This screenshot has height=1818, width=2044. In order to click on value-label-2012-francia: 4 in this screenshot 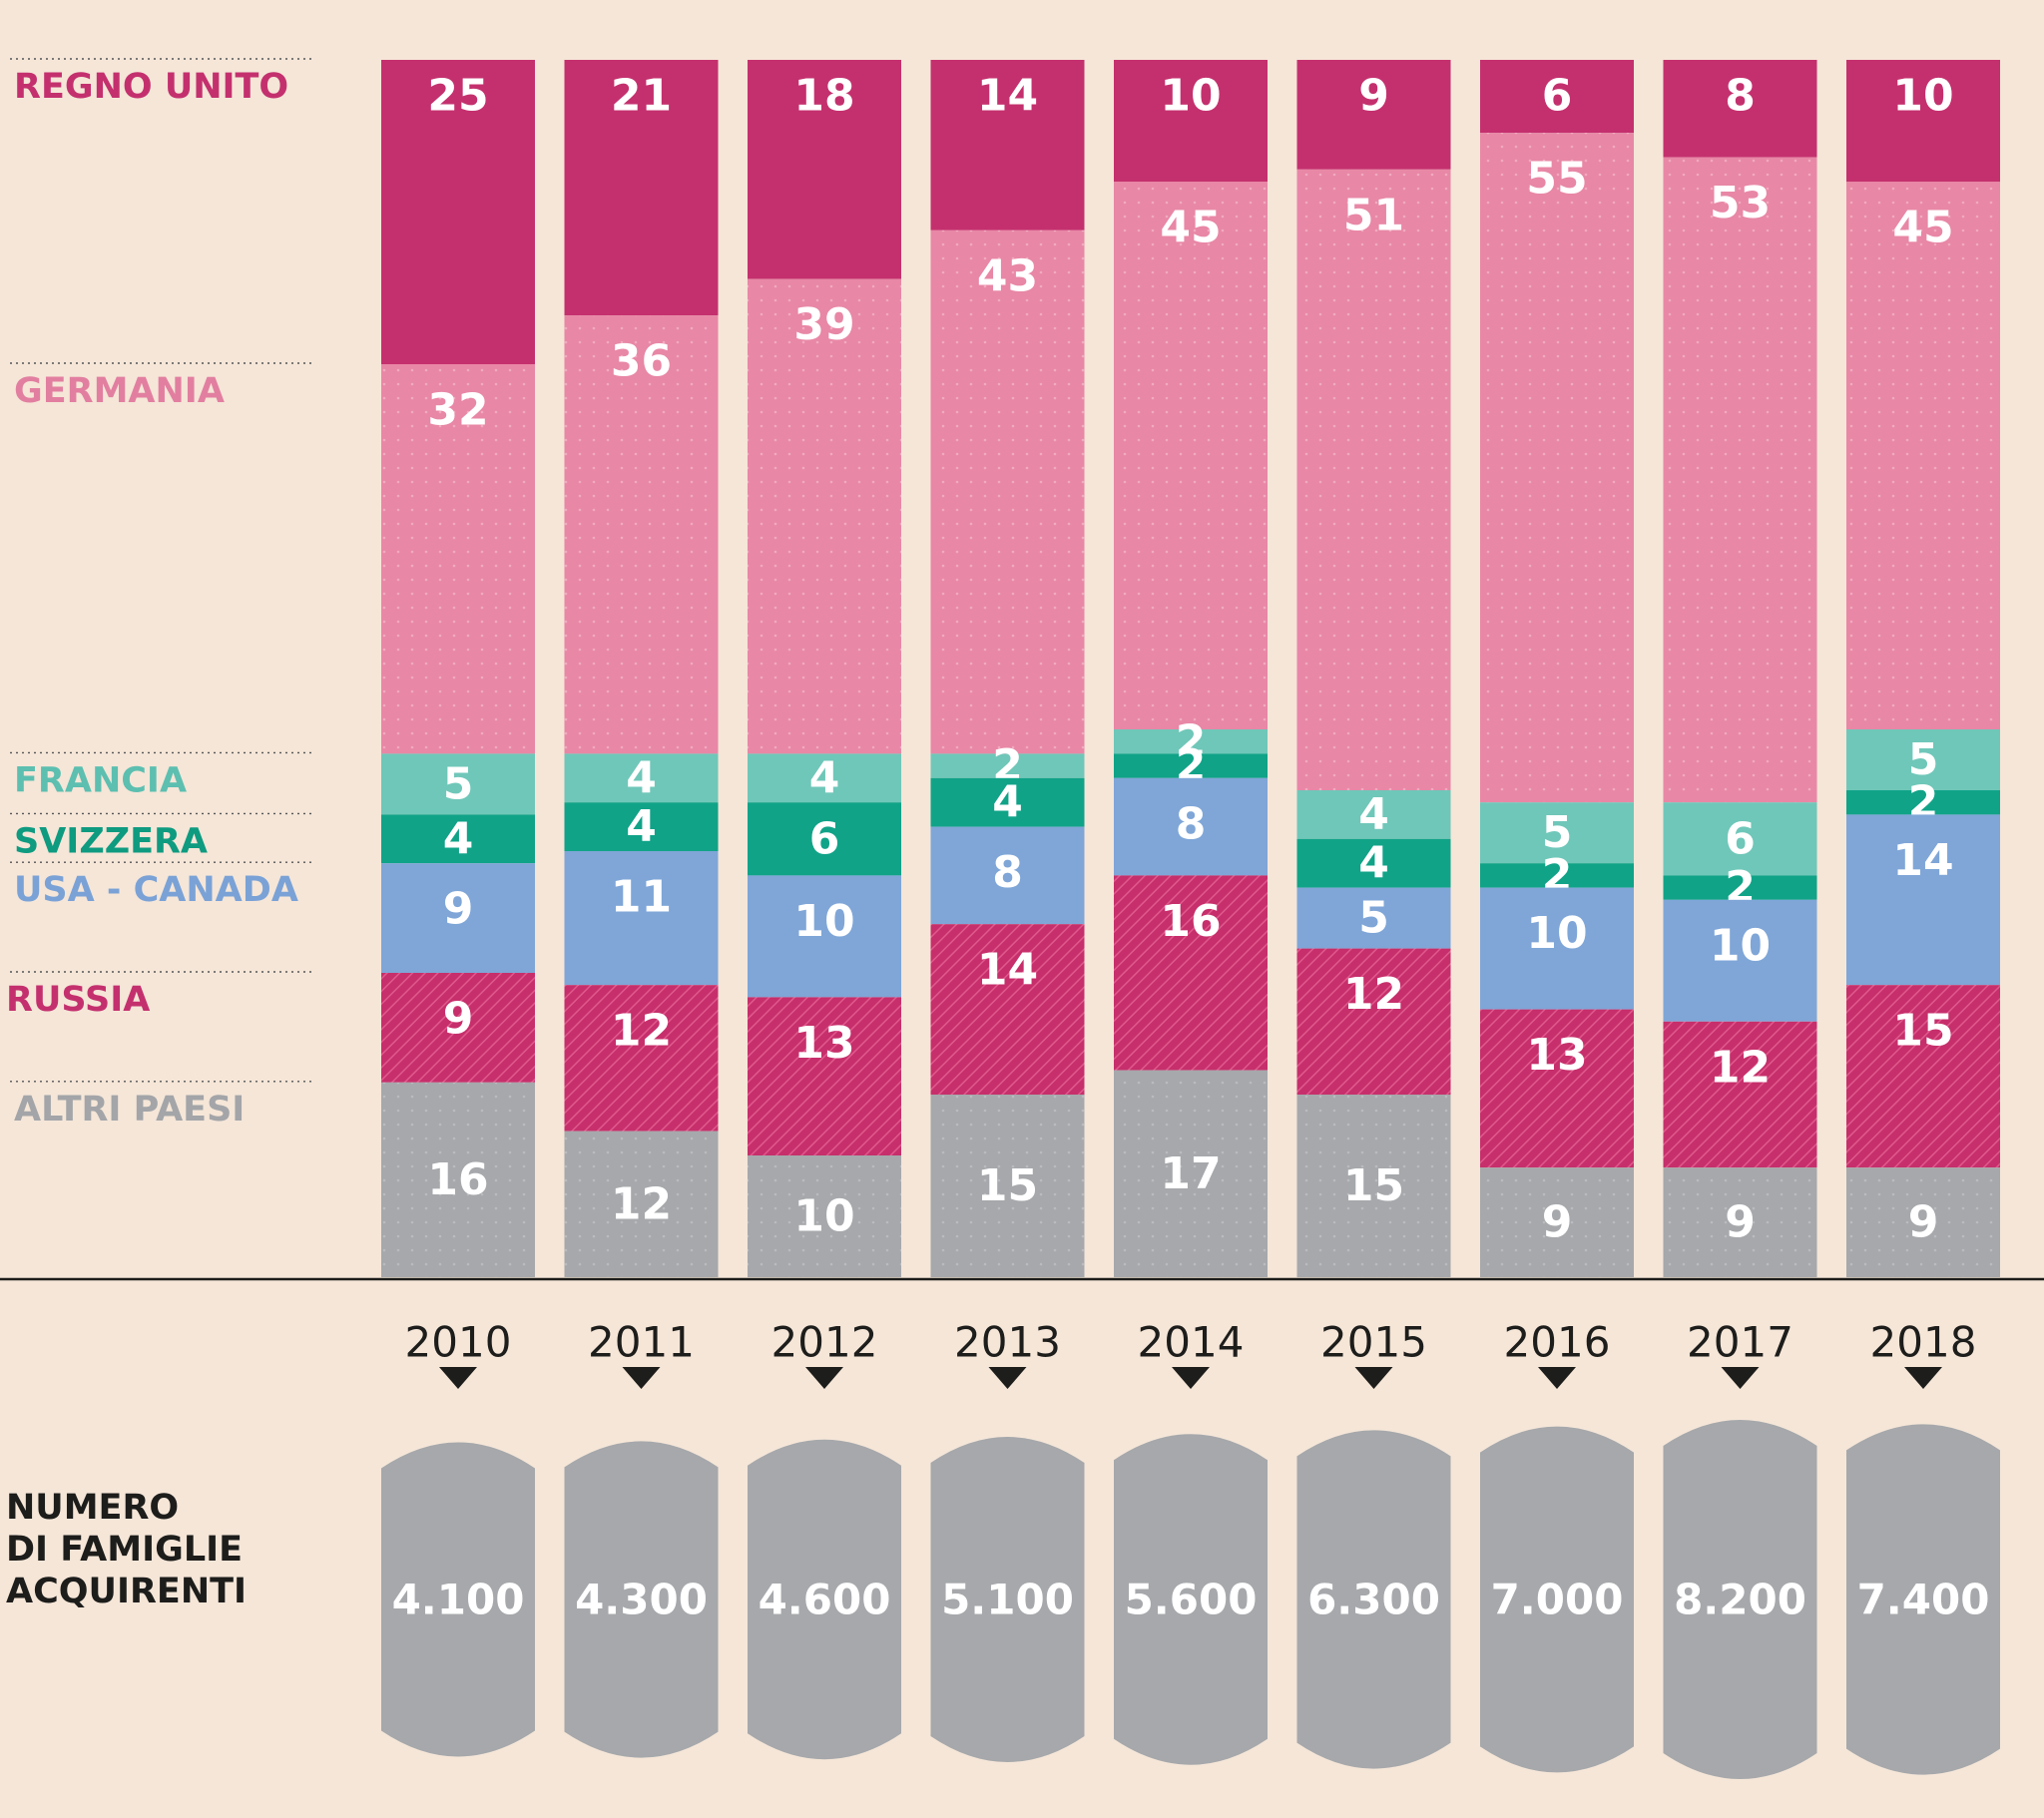, I will do `click(824, 777)`.